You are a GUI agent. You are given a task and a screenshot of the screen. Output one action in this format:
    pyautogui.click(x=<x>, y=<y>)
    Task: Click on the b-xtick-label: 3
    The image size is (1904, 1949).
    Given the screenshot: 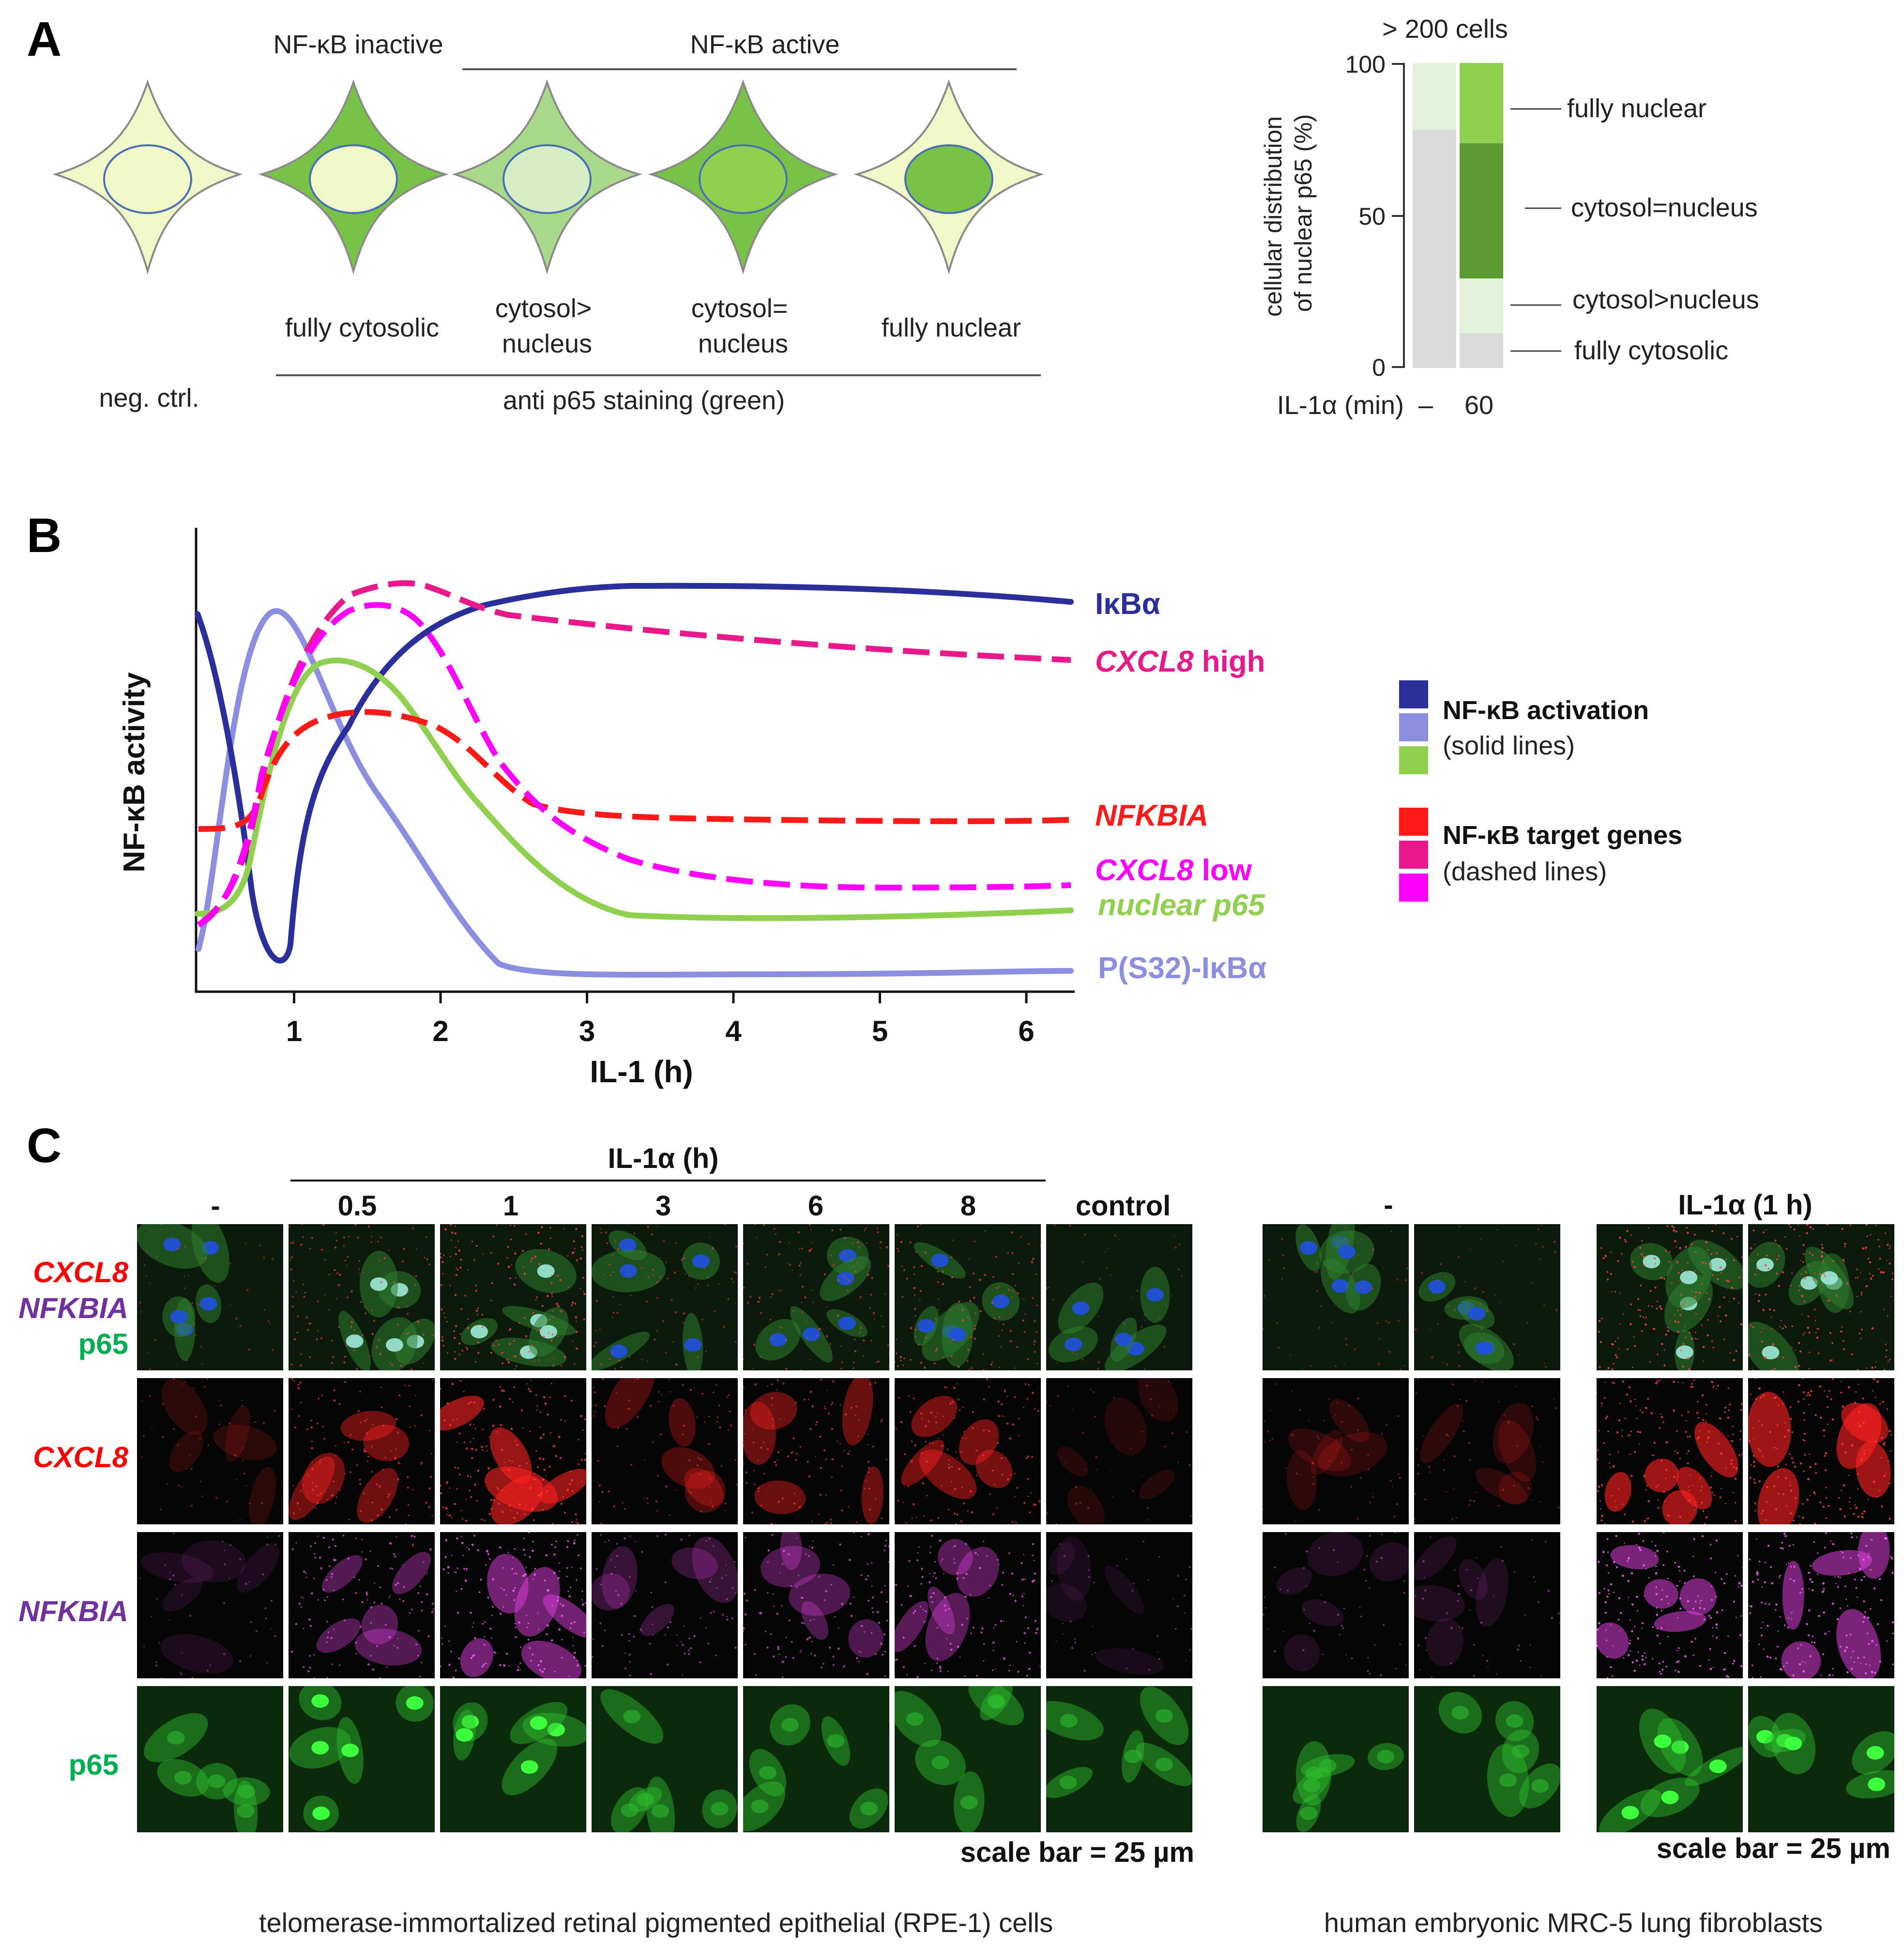 What is the action you would take?
    pyautogui.click(x=587, y=1031)
    